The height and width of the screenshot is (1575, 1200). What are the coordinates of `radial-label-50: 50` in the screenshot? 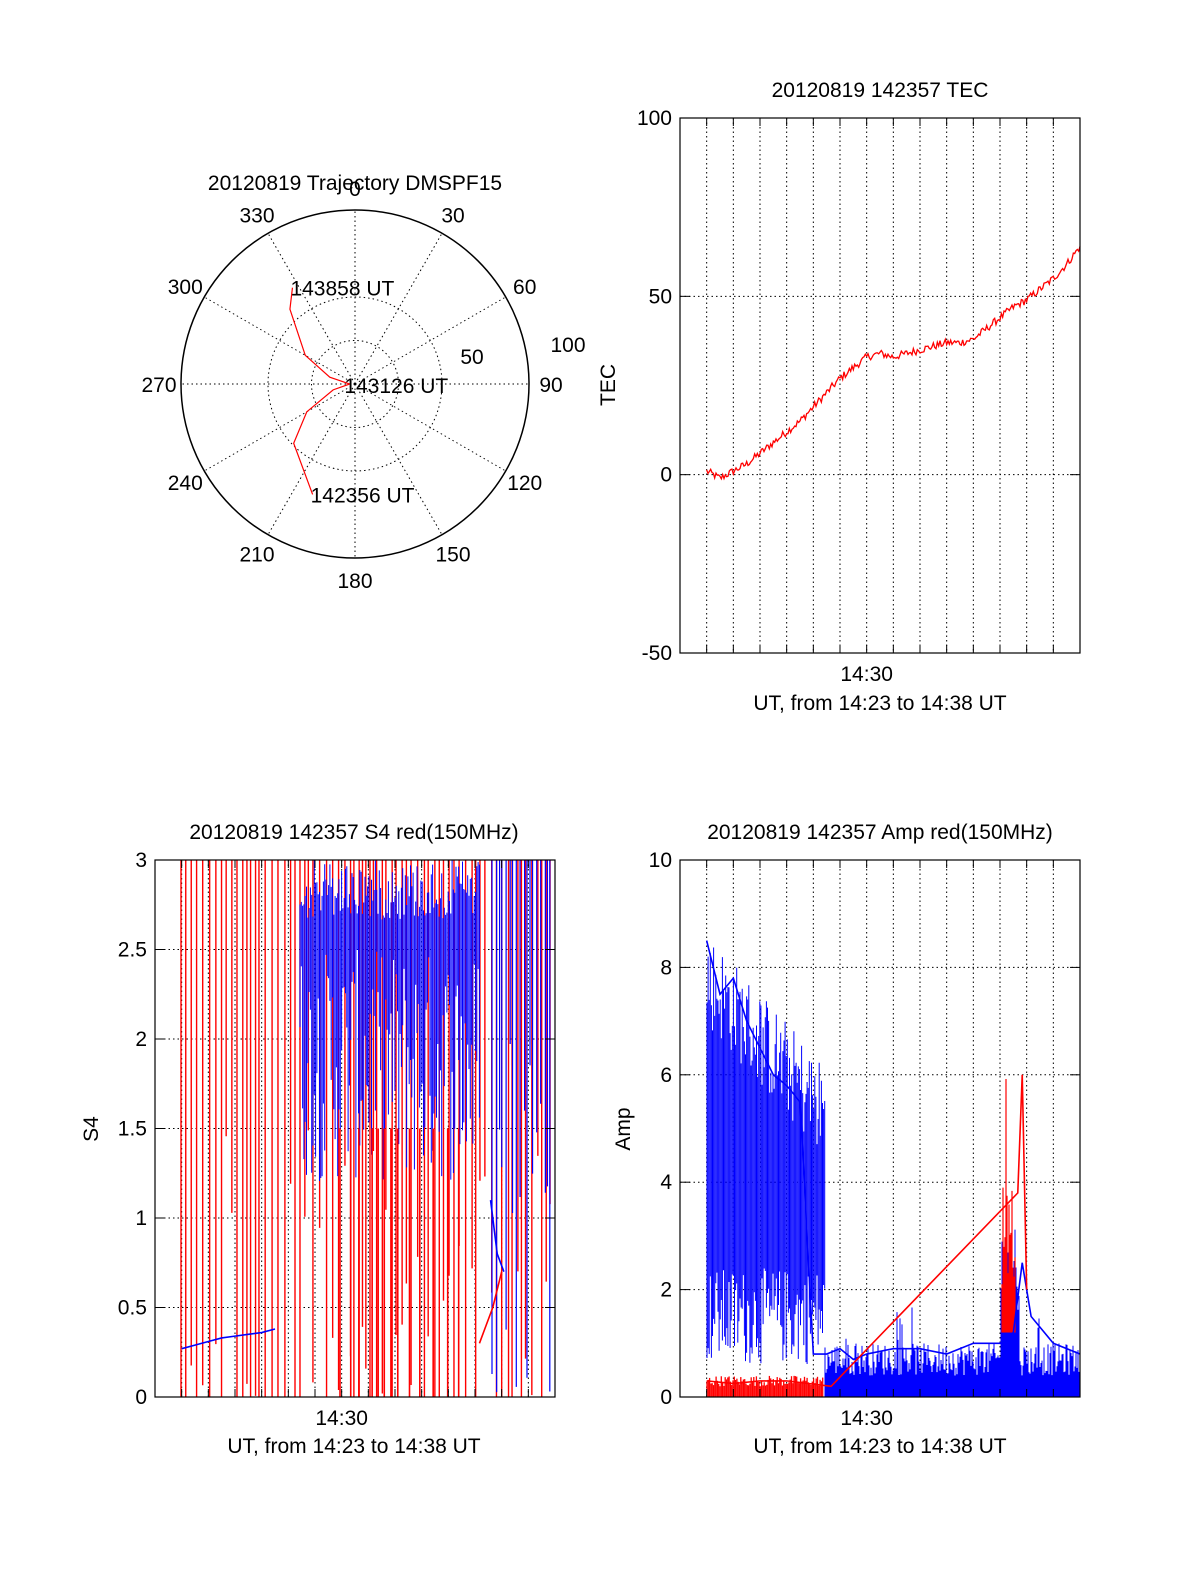 It's located at (471, 357).